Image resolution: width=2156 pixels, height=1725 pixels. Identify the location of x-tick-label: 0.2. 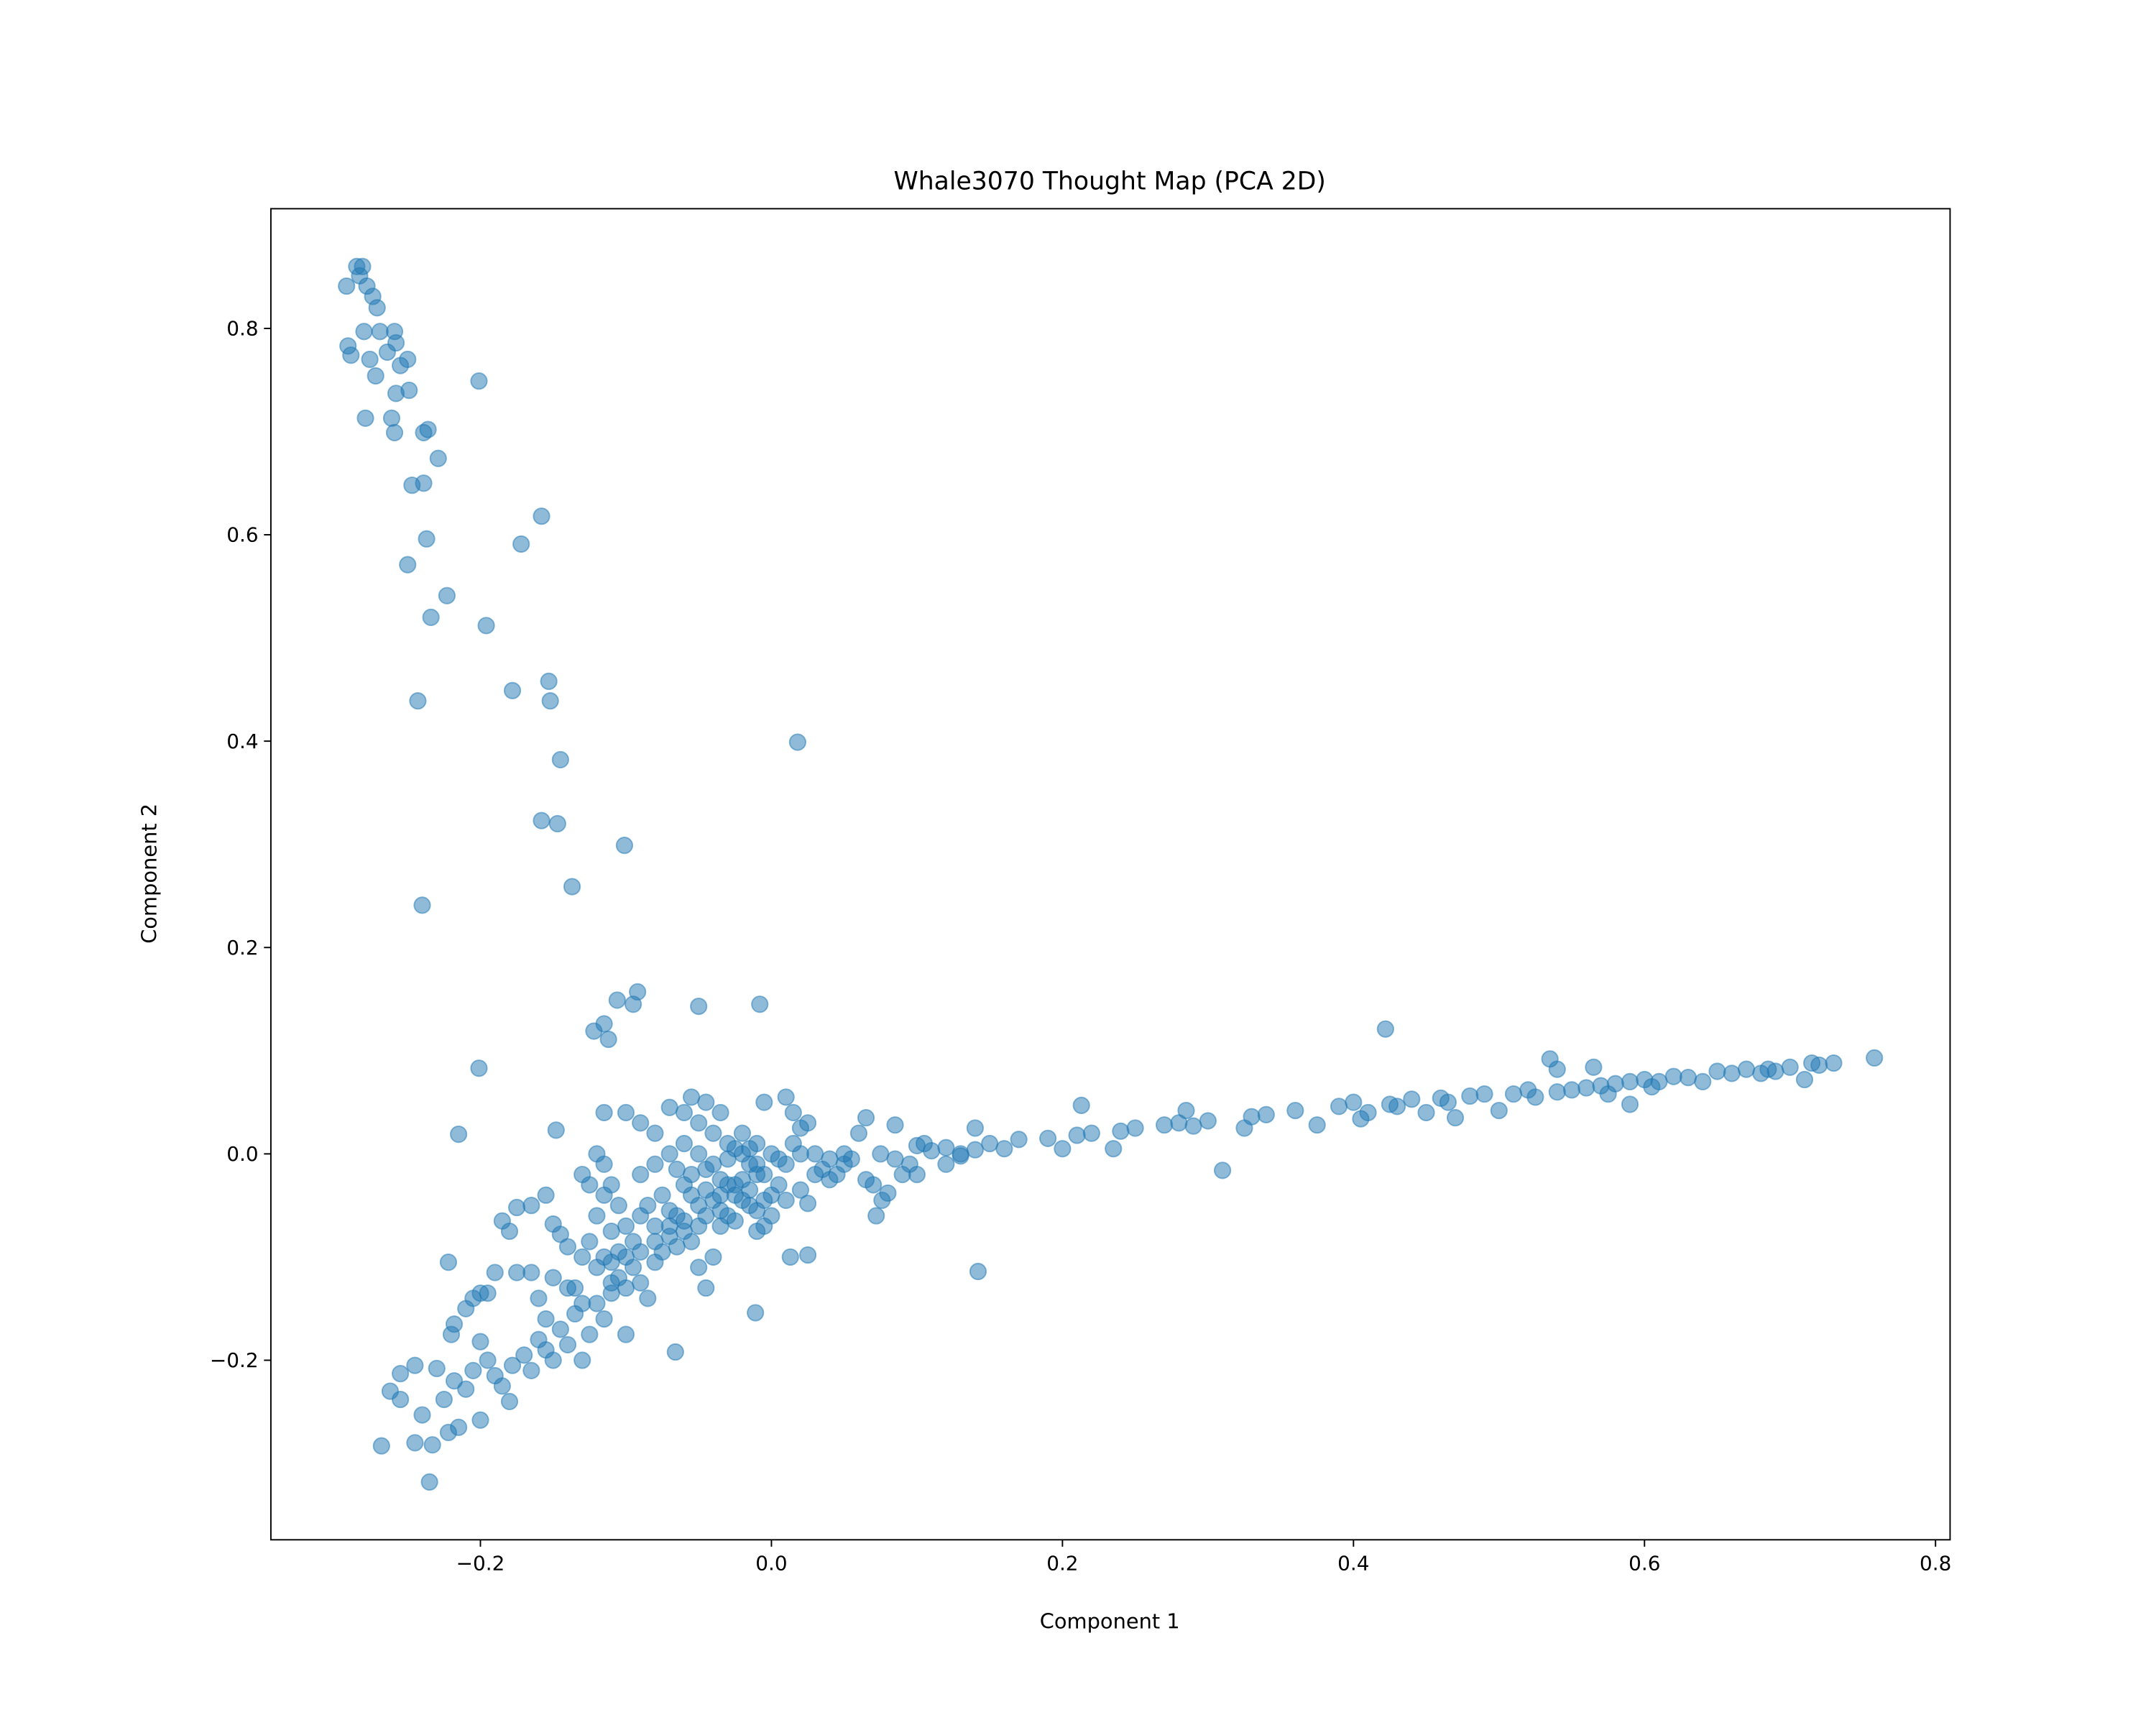
(1062, 1564).